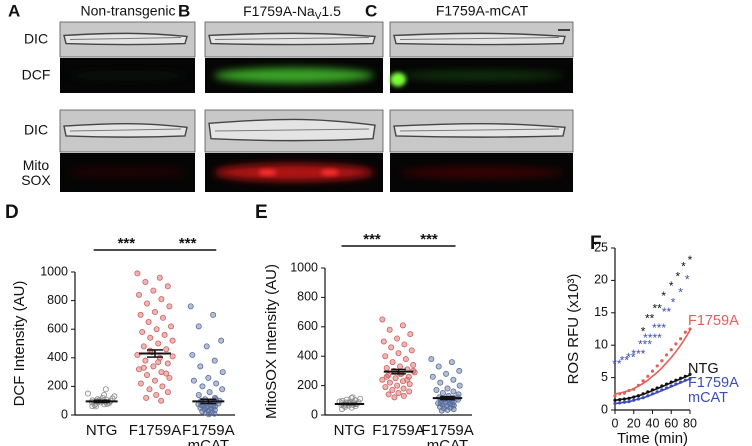 The height and width of the screenshot is (446, 752). Describe the element at coordinates (615, 423) in the screenshot. I see `x-tick-label: 0` at that location.